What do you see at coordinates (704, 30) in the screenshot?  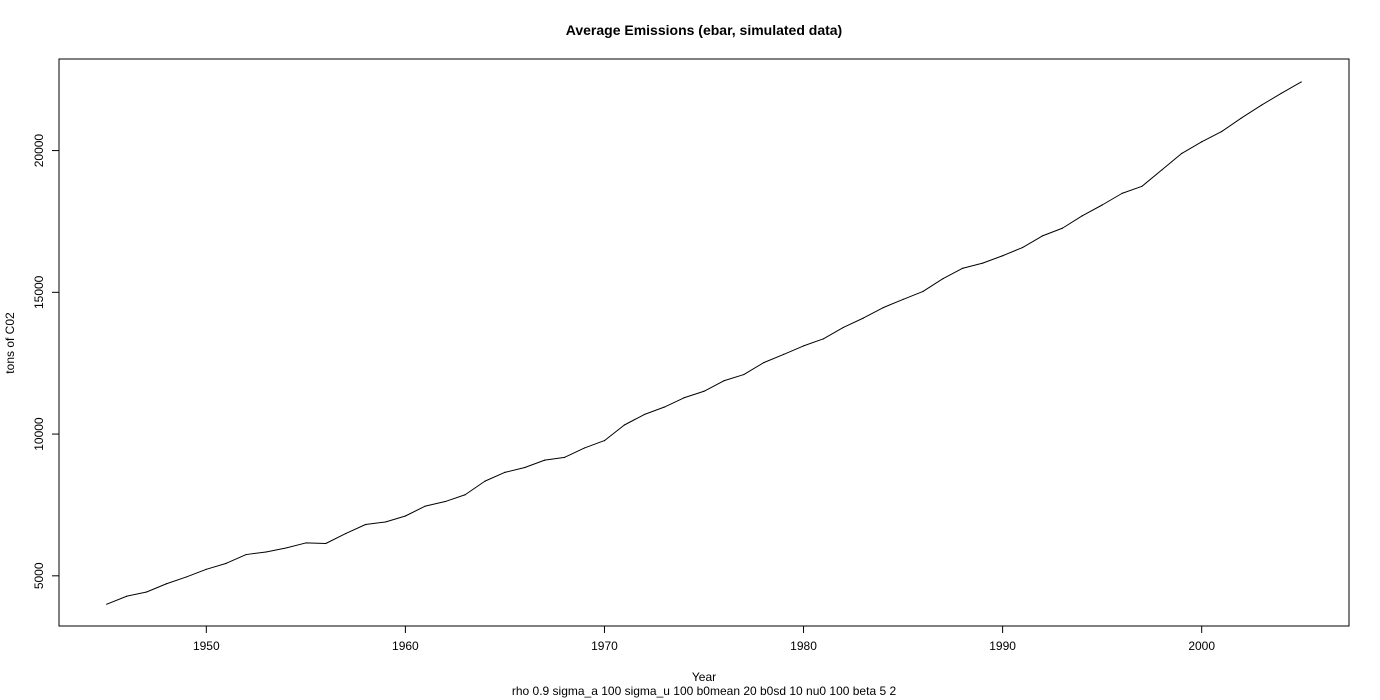 I see `chart-title: Average Emissions (ebar, simulated data)` at bounding box center [704, 30].